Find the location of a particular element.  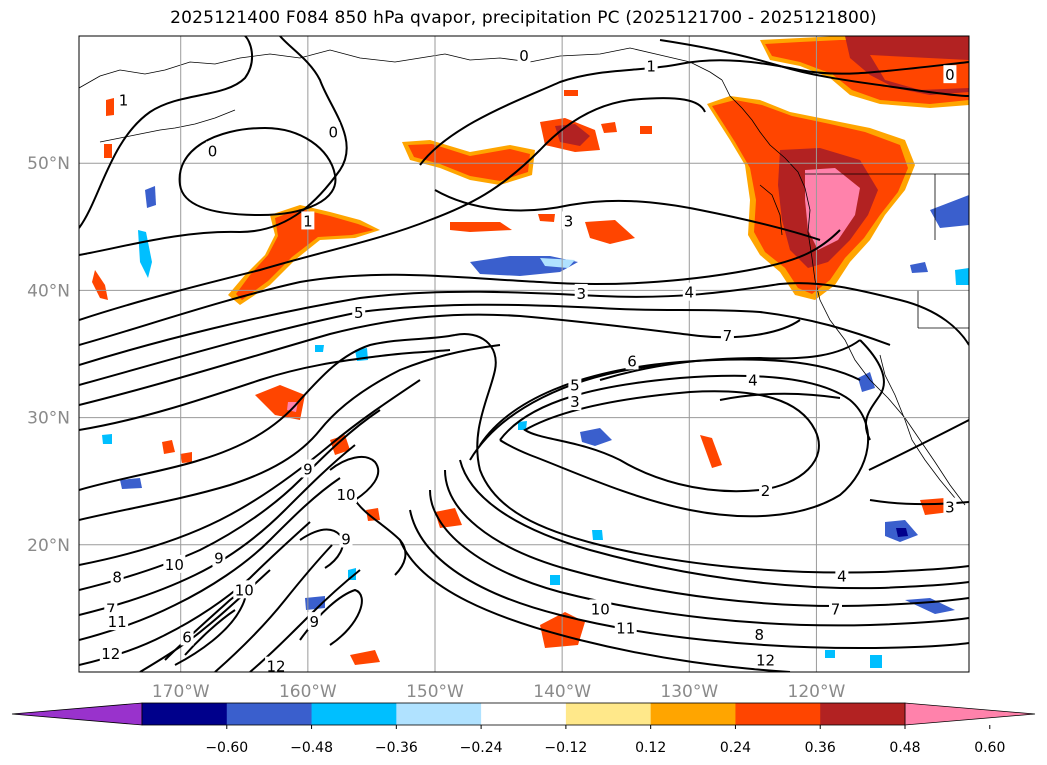

colorbar-tick-label: 0.24 is located at coordinates (735, 748).